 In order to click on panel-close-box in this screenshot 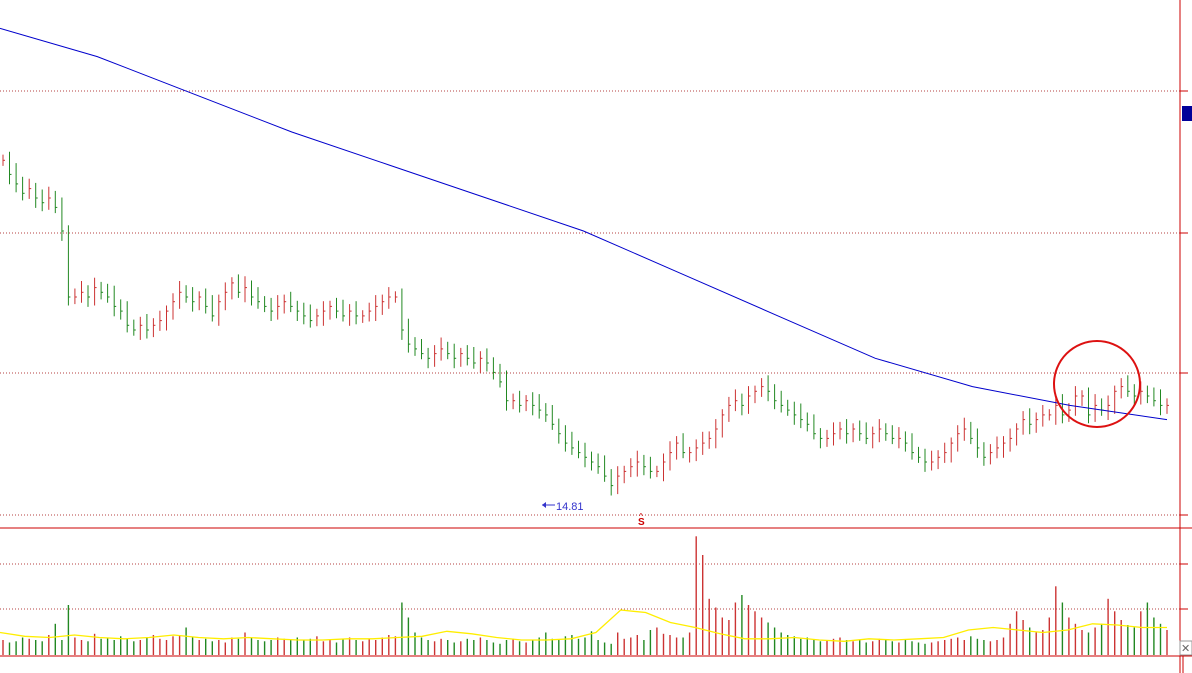, I will do `click(1185, 648)`.